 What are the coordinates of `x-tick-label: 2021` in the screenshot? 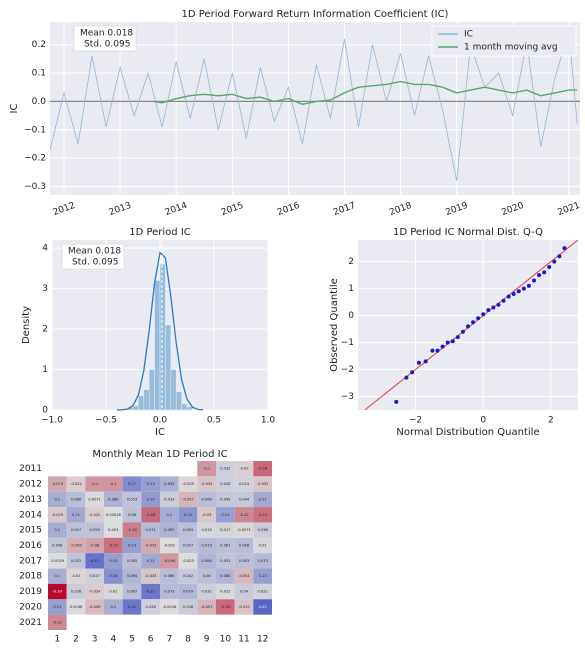 It's located at (568, 209).